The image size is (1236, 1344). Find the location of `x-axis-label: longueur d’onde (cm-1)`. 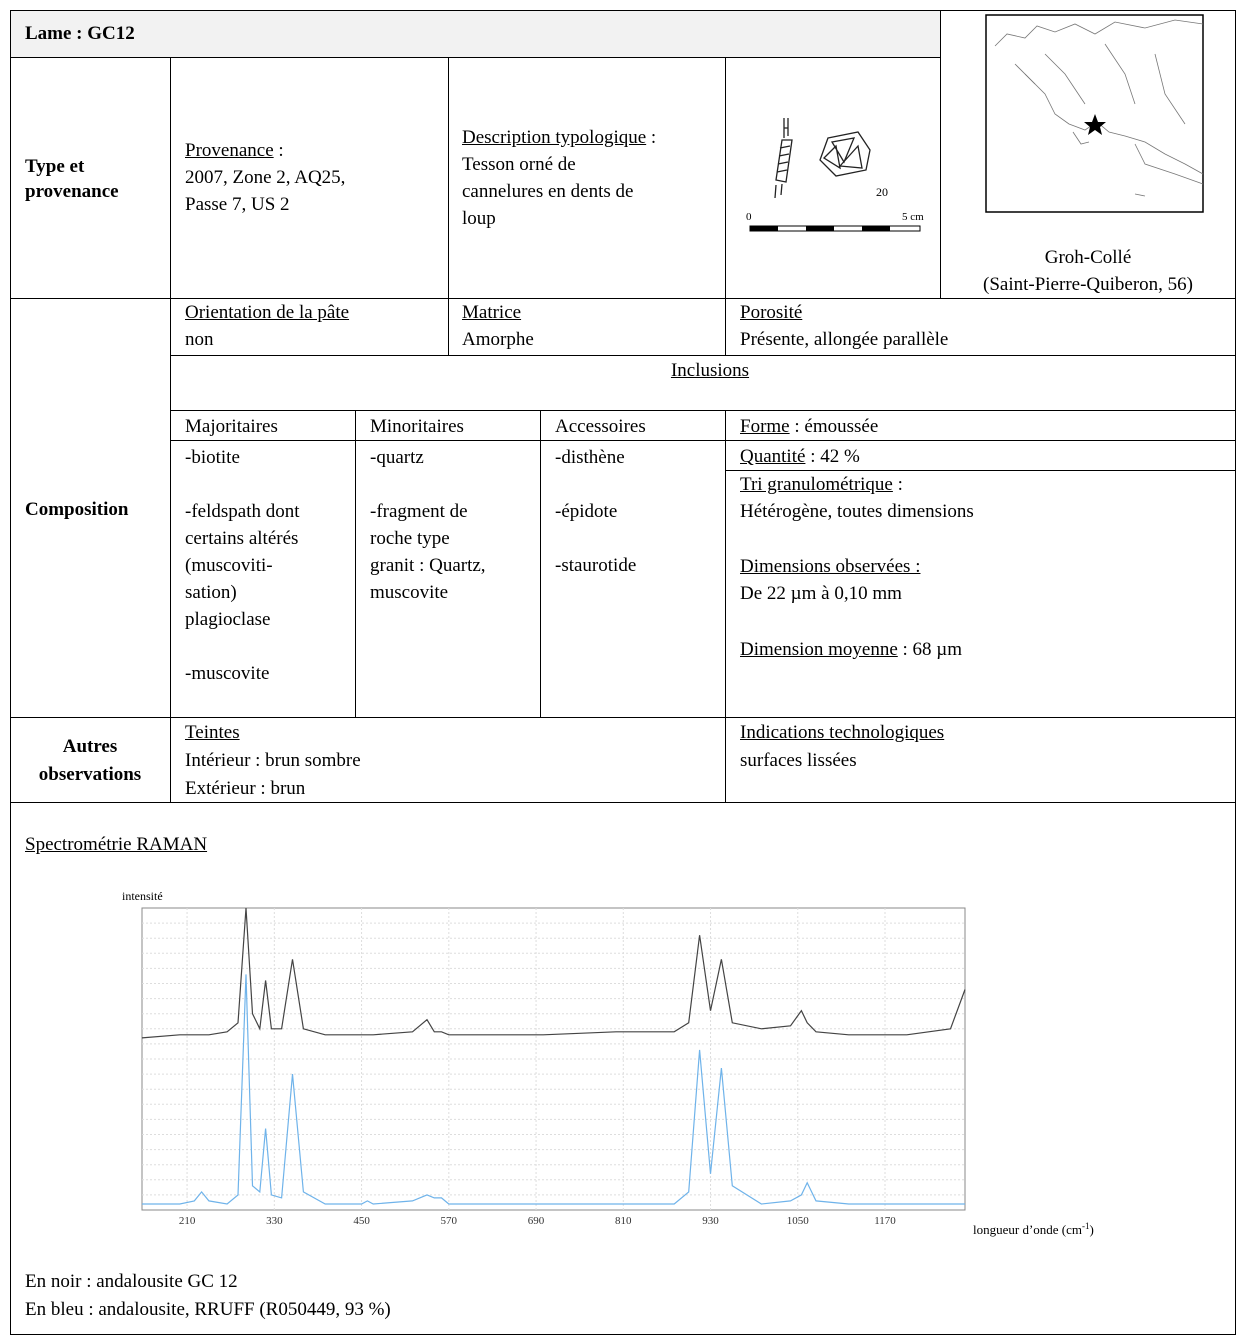

x-axis-label: longueur d’onde (cm-1) is located at coordinates (1033, 1229).